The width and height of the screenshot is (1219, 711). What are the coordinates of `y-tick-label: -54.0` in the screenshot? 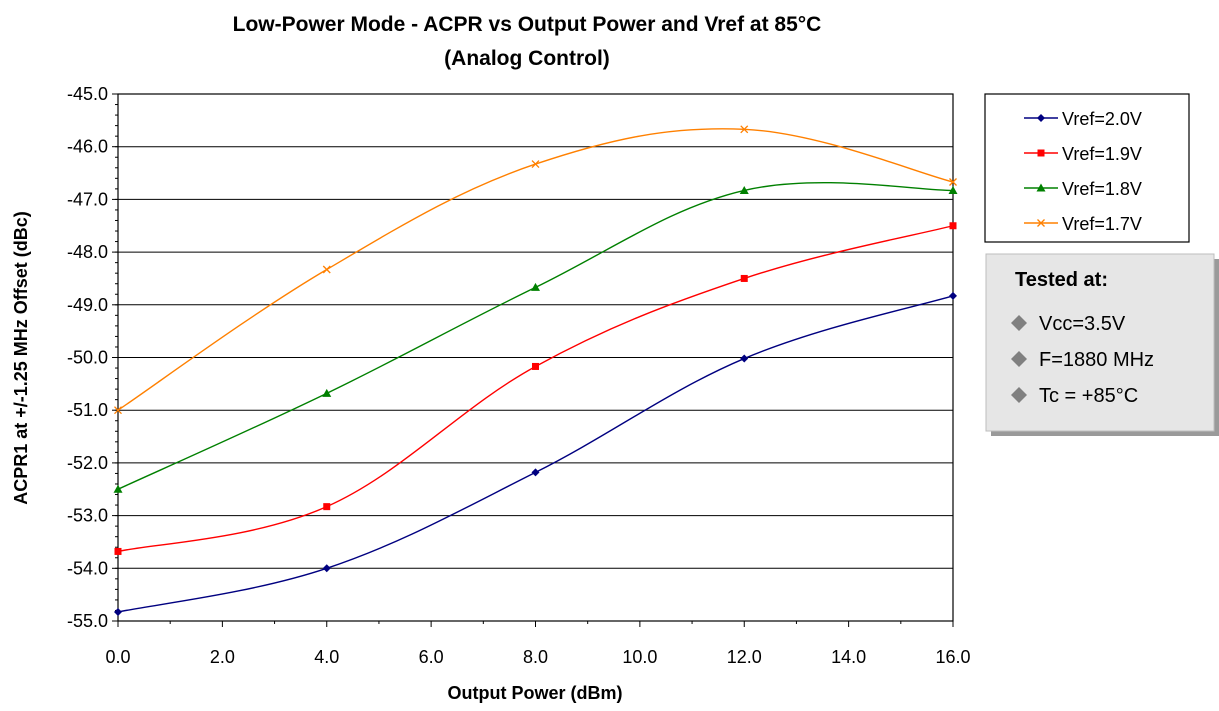 It's located at (87, 568).